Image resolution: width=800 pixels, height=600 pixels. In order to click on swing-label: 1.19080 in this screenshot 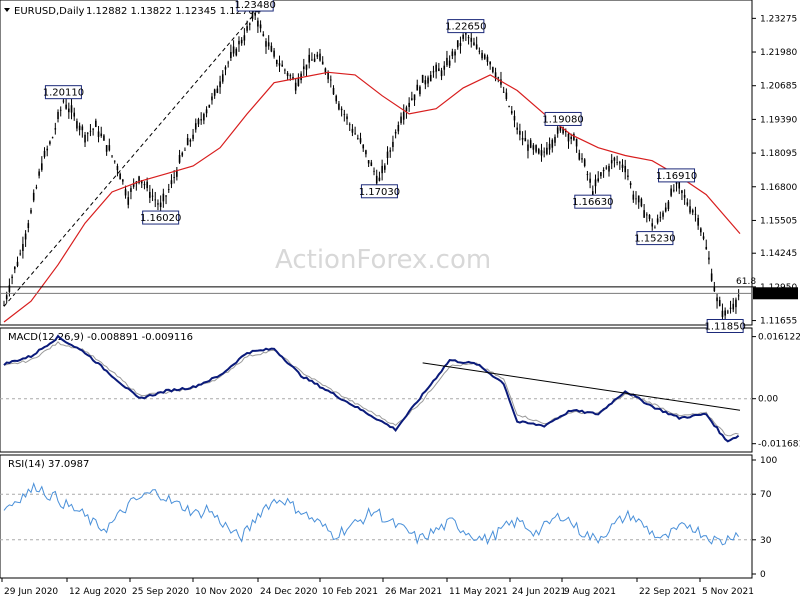, I will do `click(562, 119)`.